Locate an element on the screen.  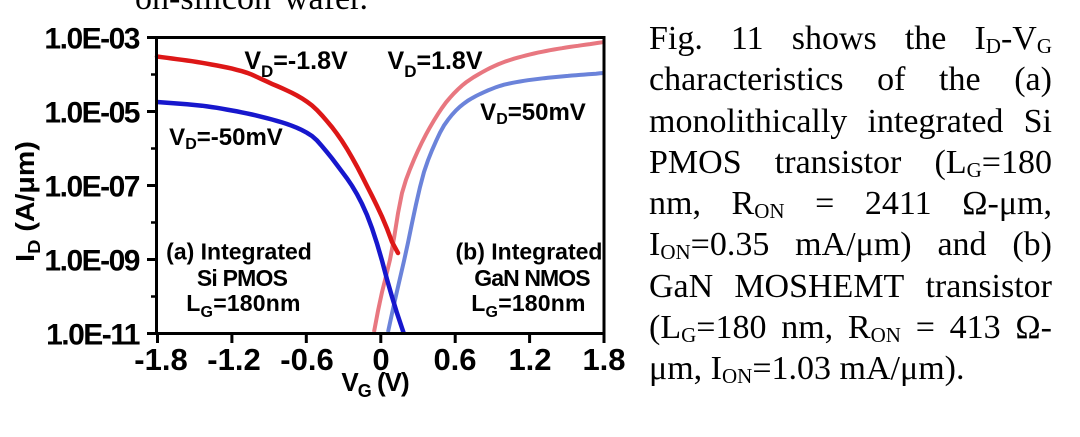
svg-text: 1.0E-07 is located at coordinates (91, 187).